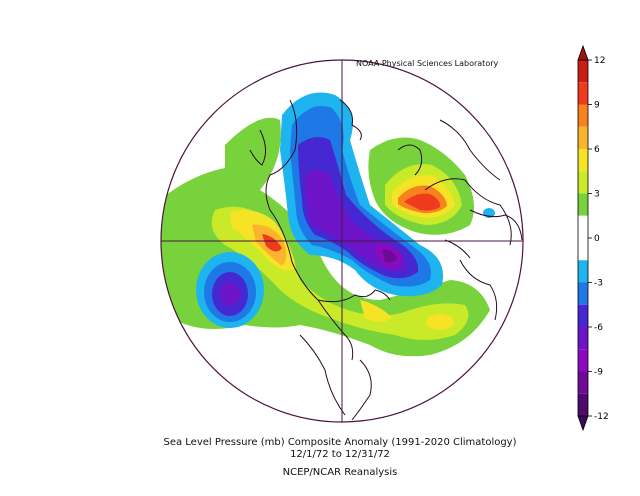 Image resolution: width=640 pixels, height=496 pixels. Describe the element at coordinates (599, 61) in the screenshot. I see `colorbar-tick-label: 12` at that location.